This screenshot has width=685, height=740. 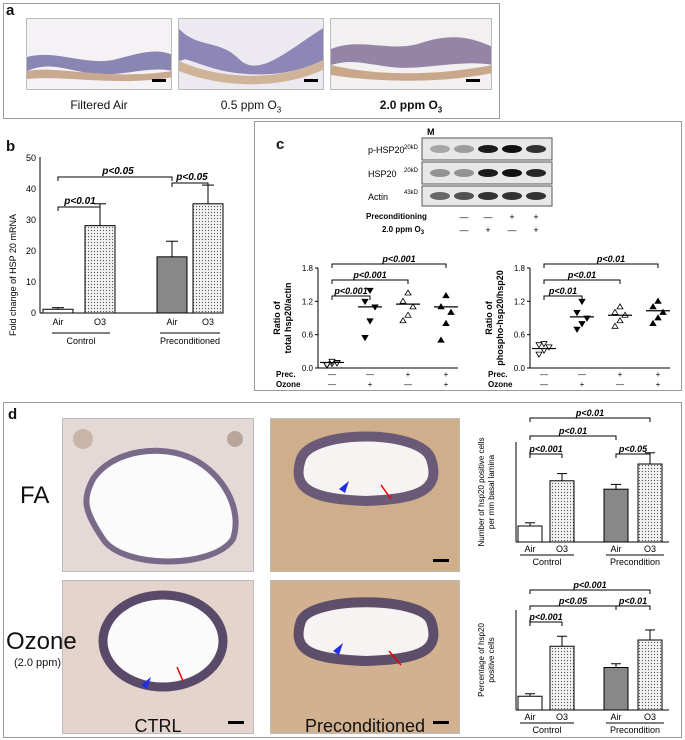 I want to click on chart-c1-sign: —, so click(x=370, y=374).